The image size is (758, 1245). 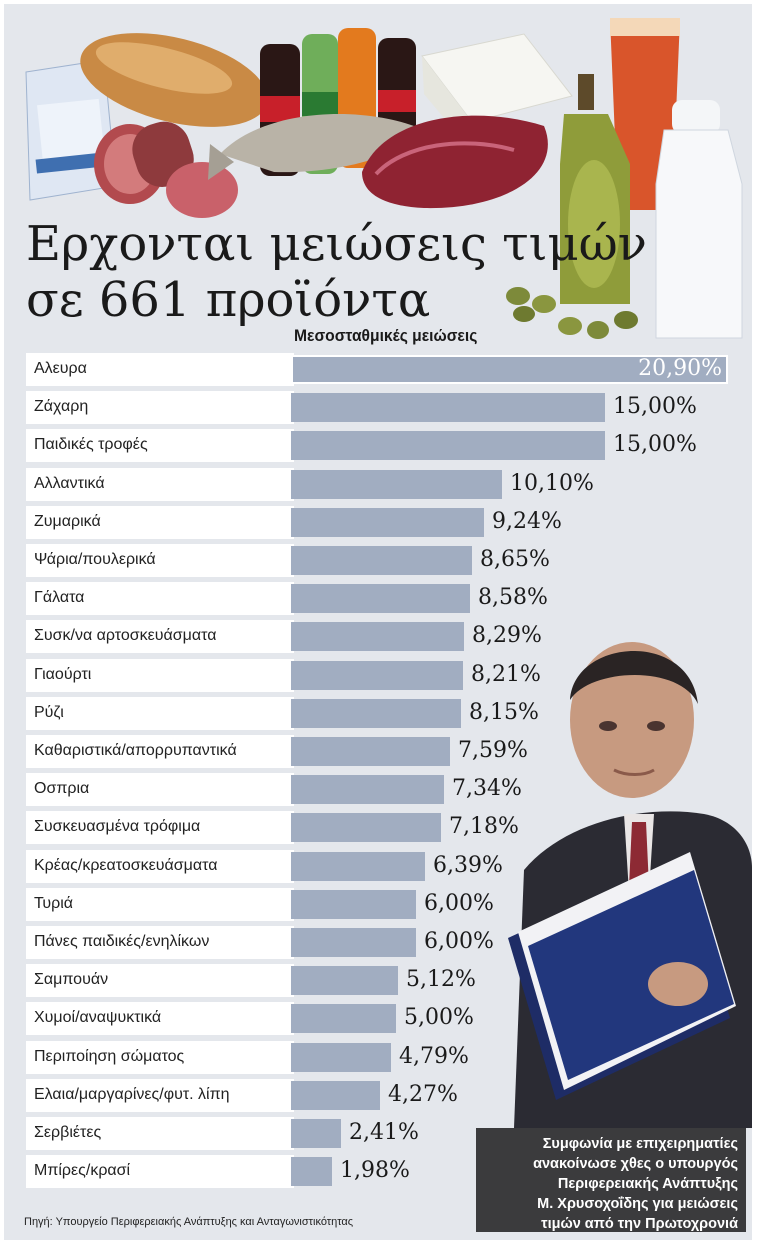 I want to click on category-row: Τυριά, so click(x=160, y=904).